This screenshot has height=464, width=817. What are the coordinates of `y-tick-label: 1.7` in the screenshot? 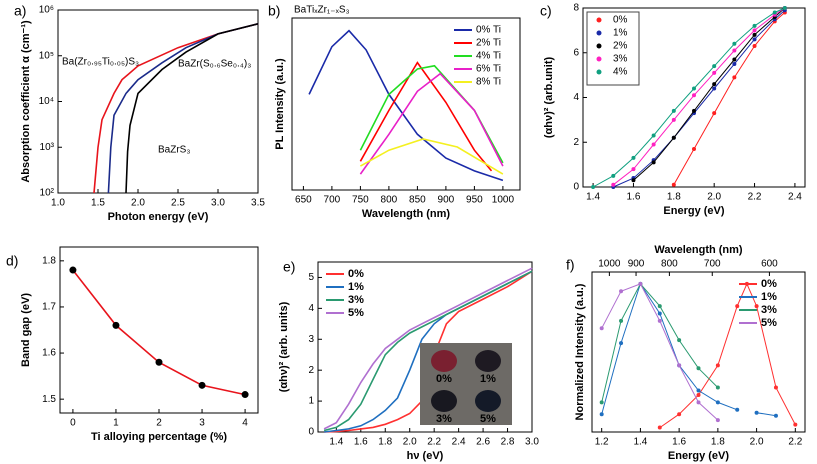 It's located at (49, 307).